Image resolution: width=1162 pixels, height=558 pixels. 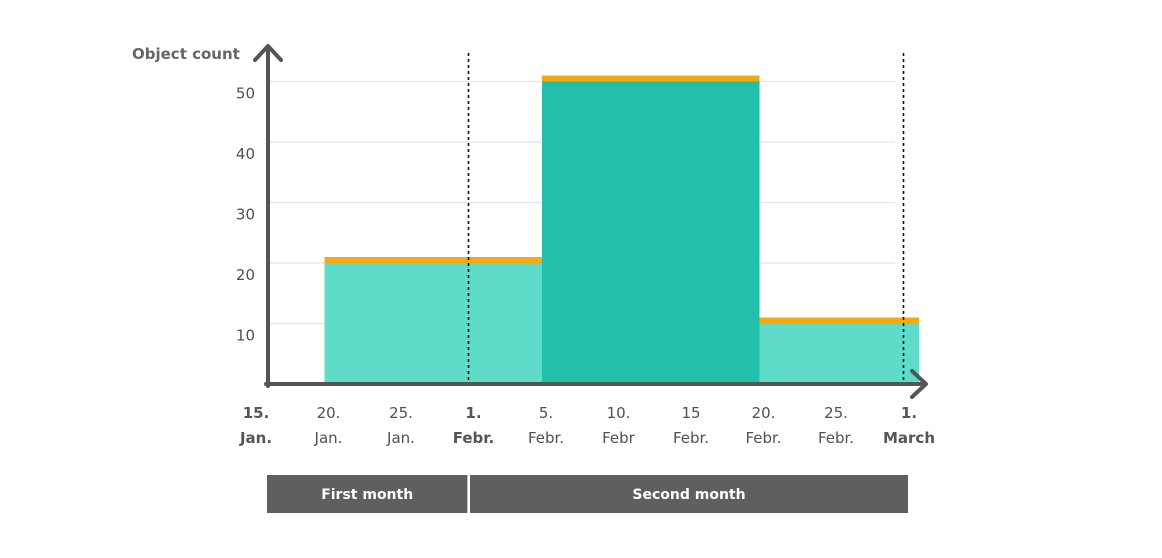 What do you see at coordinates (763, 425) in the screenshot?
I see `x-tick-label: 20. Febr.` at bounding box center [763, 425].